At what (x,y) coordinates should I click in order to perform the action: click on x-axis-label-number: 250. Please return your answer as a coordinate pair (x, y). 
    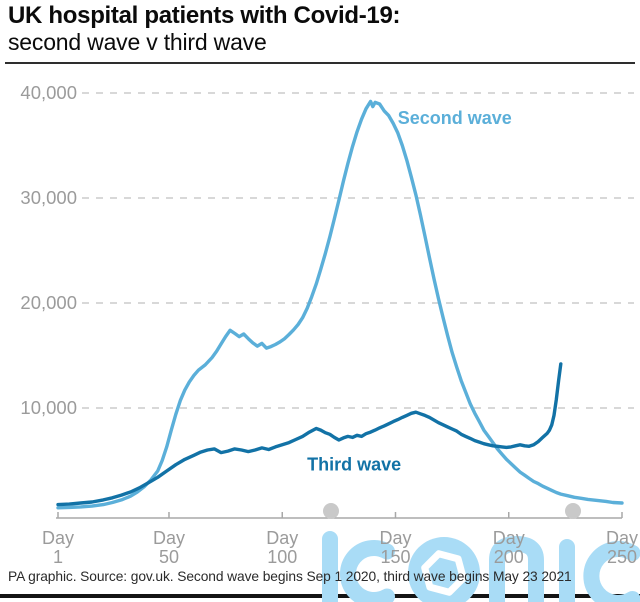
    Looking at the image, I should click on (622, 557).